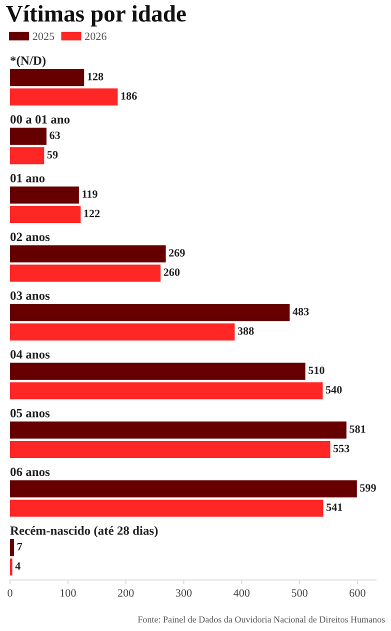 This screenshot has height=631, width=391. I want to click on data-label: 540, so click(334, 390).